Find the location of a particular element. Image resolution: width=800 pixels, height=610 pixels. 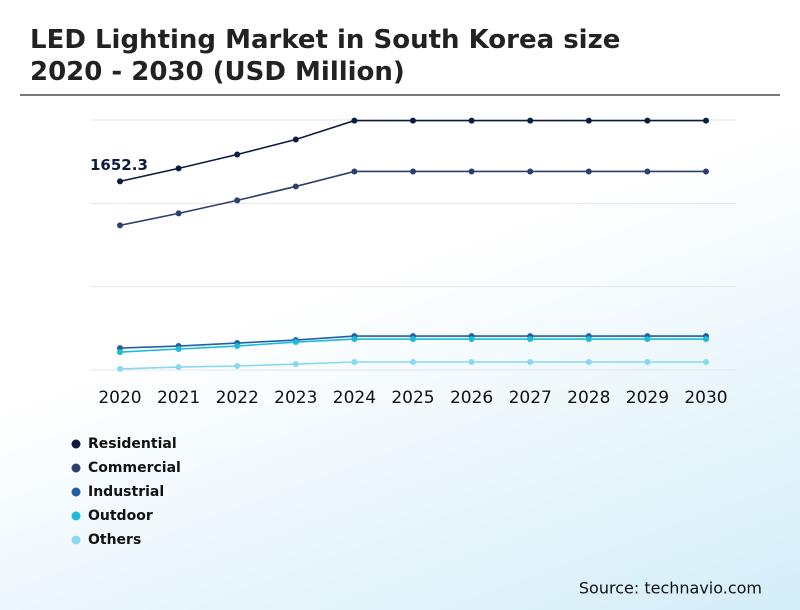

legend-label: Outdoor is located at coordinates (120, 516).